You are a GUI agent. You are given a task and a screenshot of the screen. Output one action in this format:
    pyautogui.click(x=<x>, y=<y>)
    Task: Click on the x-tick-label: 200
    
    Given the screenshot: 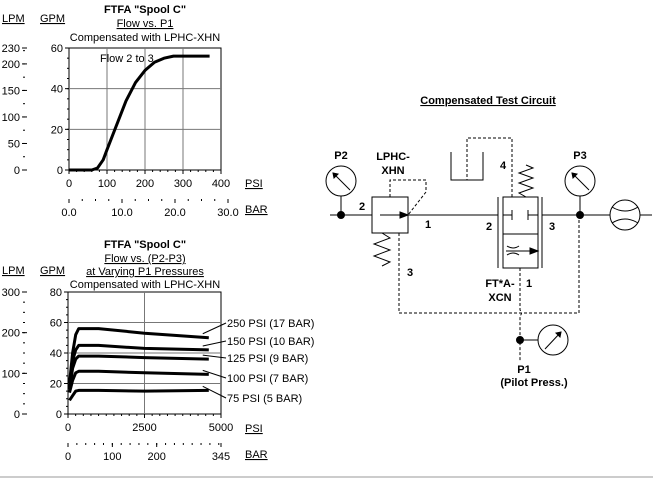 What is the action you would take?
    pyautogui.click(x=145, y=184)
    